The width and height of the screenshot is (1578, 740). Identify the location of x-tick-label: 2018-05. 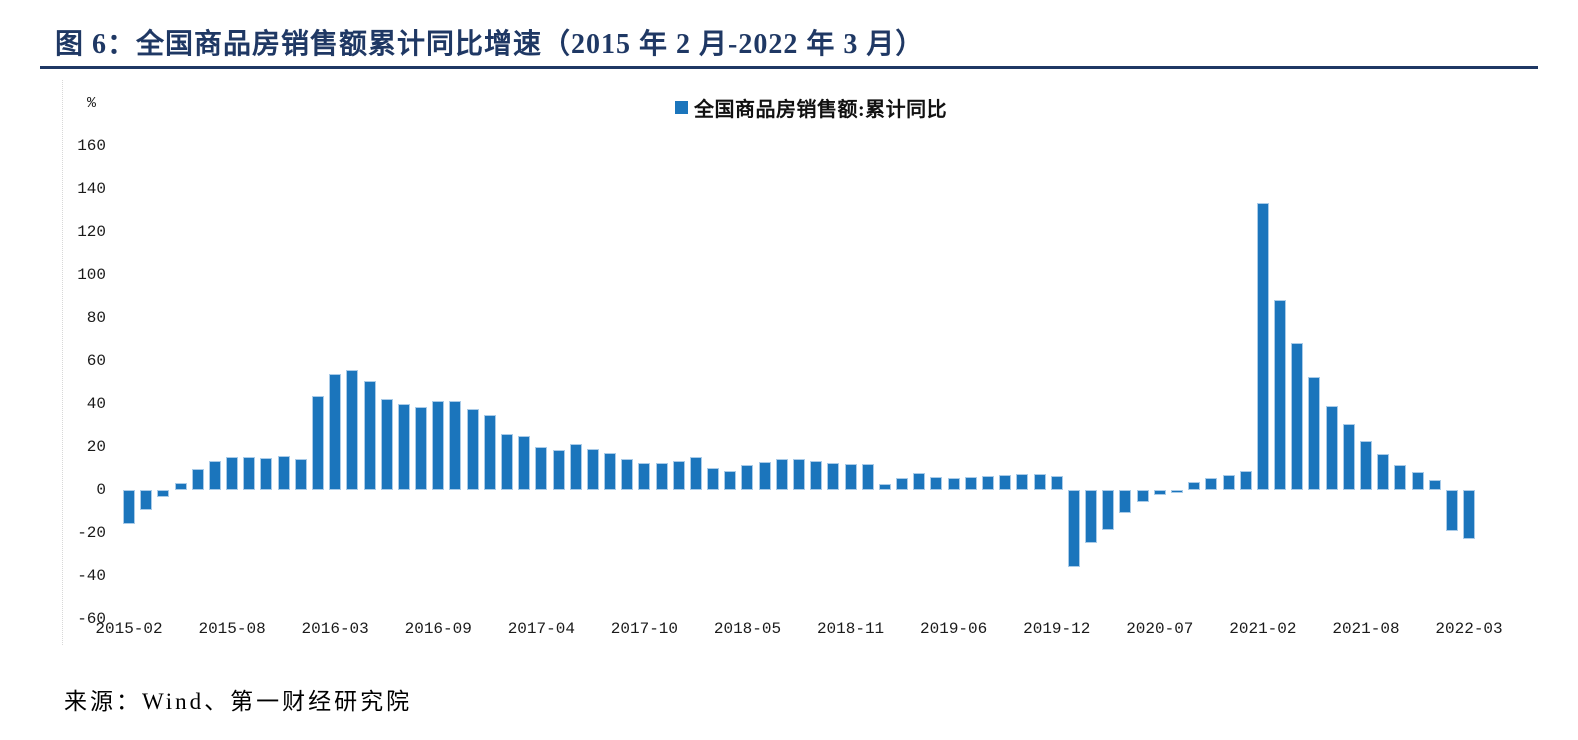
(747, 629).